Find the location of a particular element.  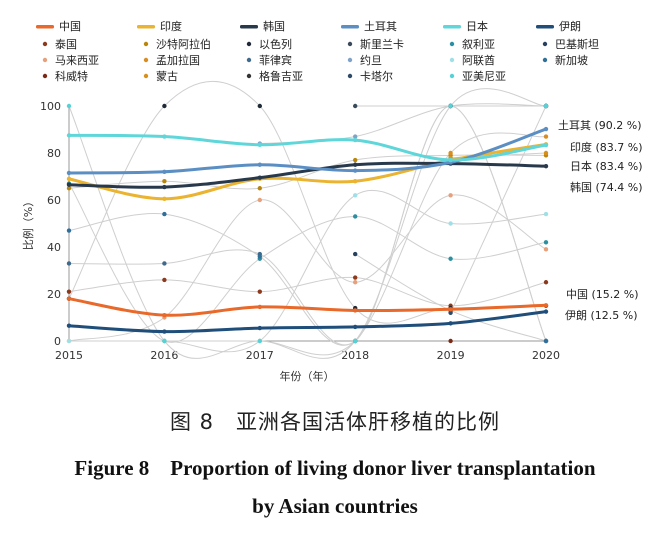

figure-caption-en-line2: by Asian countries is located at coordinates (335, 506).